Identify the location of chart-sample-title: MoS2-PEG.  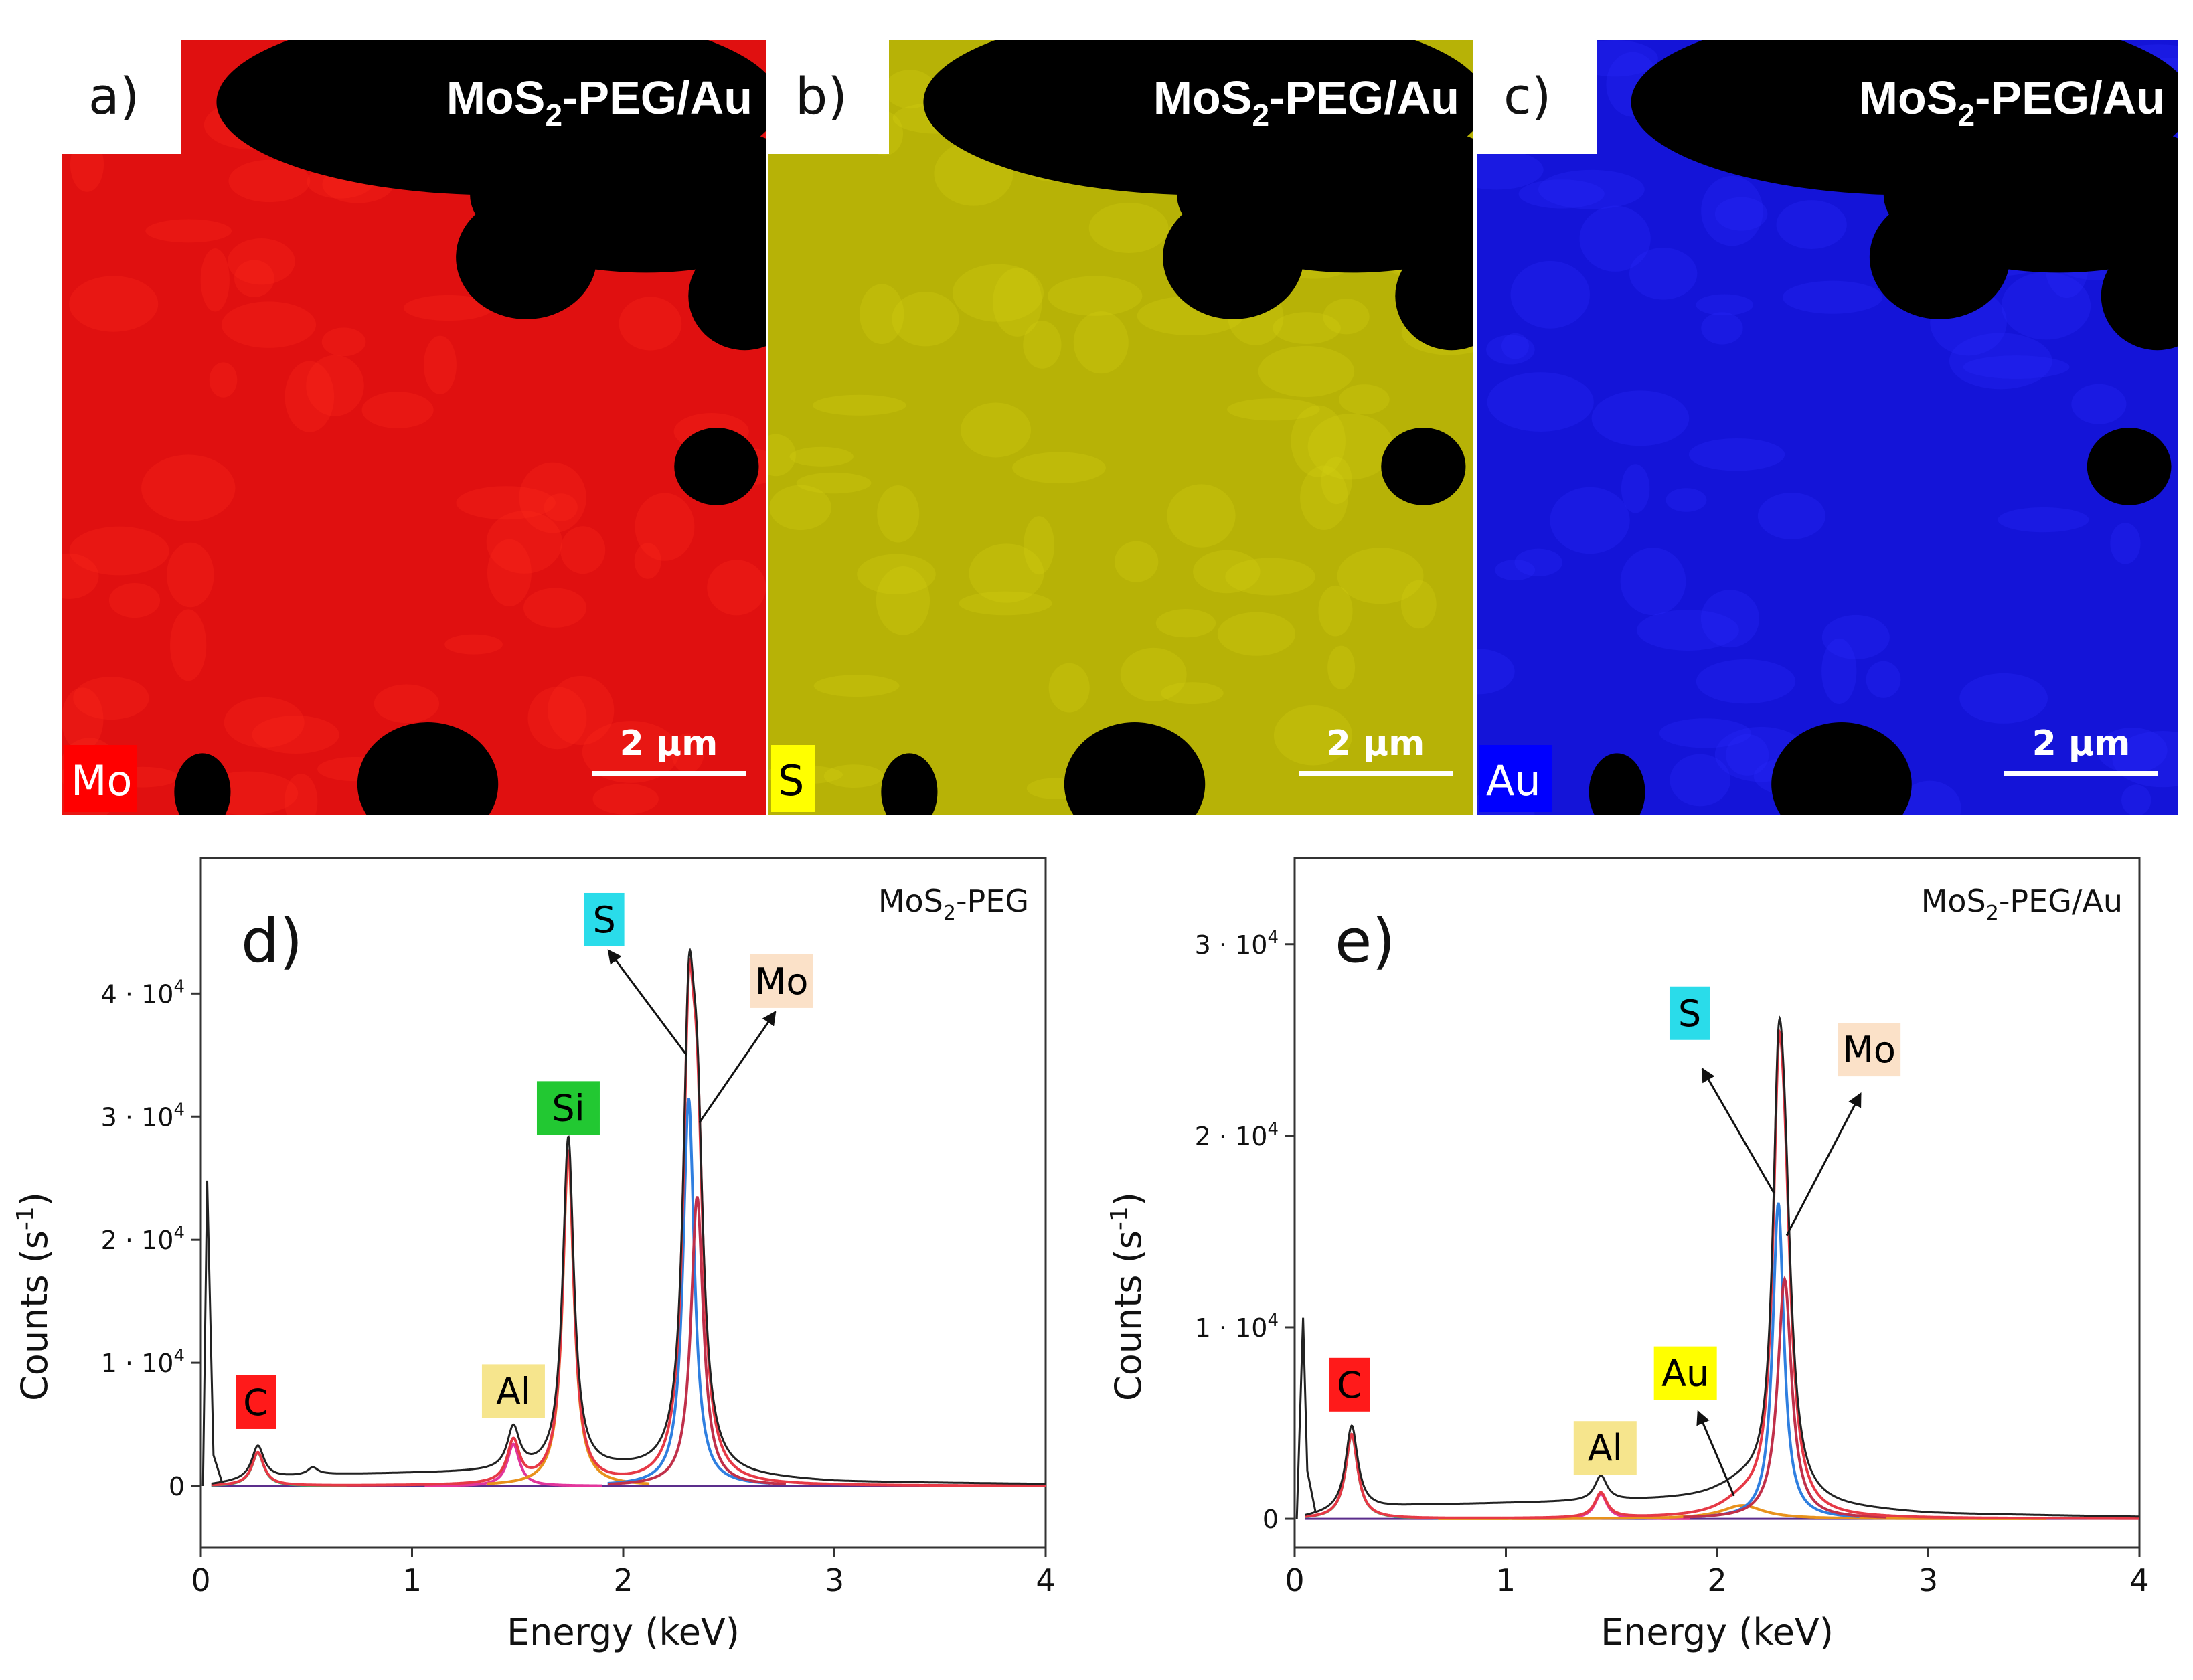
(953, 904).